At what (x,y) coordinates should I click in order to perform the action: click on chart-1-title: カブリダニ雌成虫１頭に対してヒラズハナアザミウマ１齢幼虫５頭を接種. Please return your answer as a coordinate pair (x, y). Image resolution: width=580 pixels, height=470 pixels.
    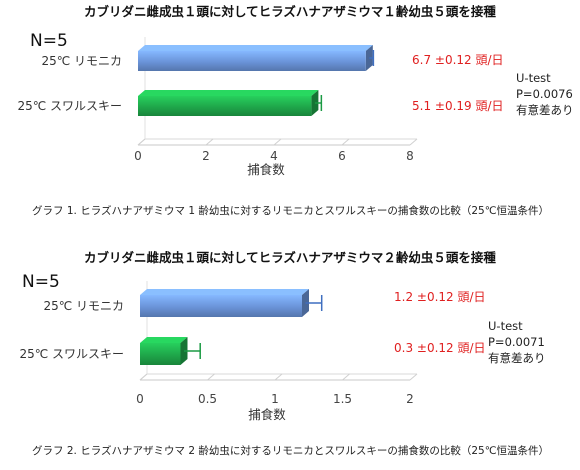
    Looking at the image, I should click on (290, 11).